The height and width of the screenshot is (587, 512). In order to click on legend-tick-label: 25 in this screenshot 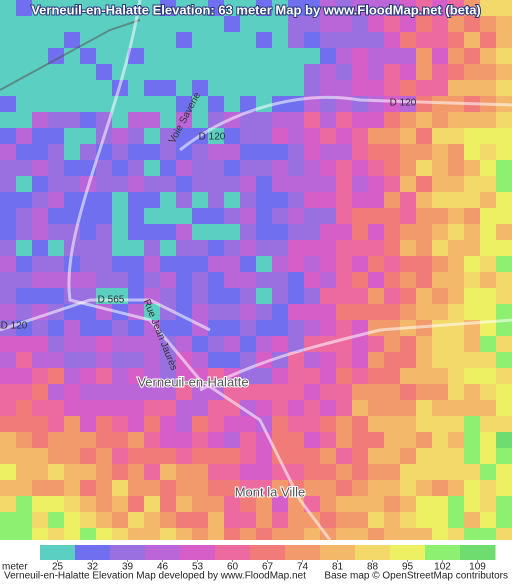, I will do `click(58, 567)`.